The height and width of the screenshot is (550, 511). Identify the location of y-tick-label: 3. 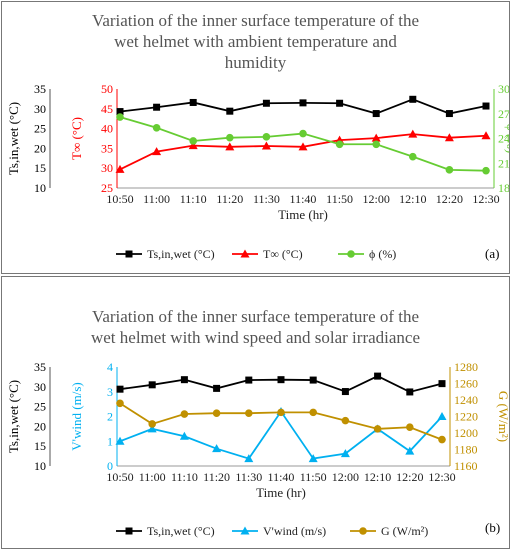
(110, 392).